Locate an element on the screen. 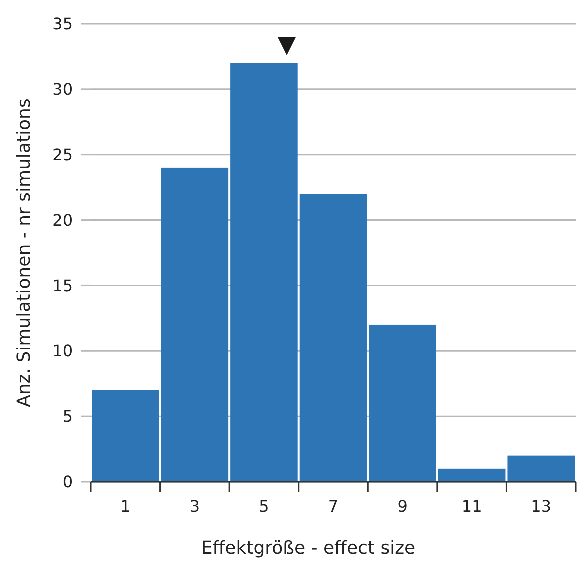 The width and height of the screenshot is (578, 562). y-tick-label: 35 is located at coordinates (62, 24).